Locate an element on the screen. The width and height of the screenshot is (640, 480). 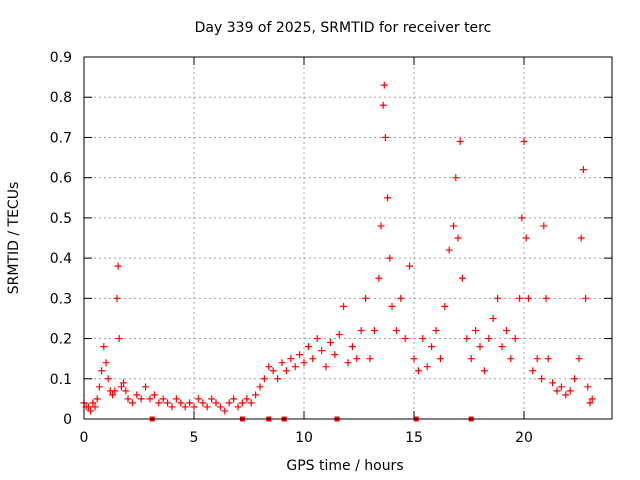
y-tick-label: 0.2 is located at coordinates (61, 340).